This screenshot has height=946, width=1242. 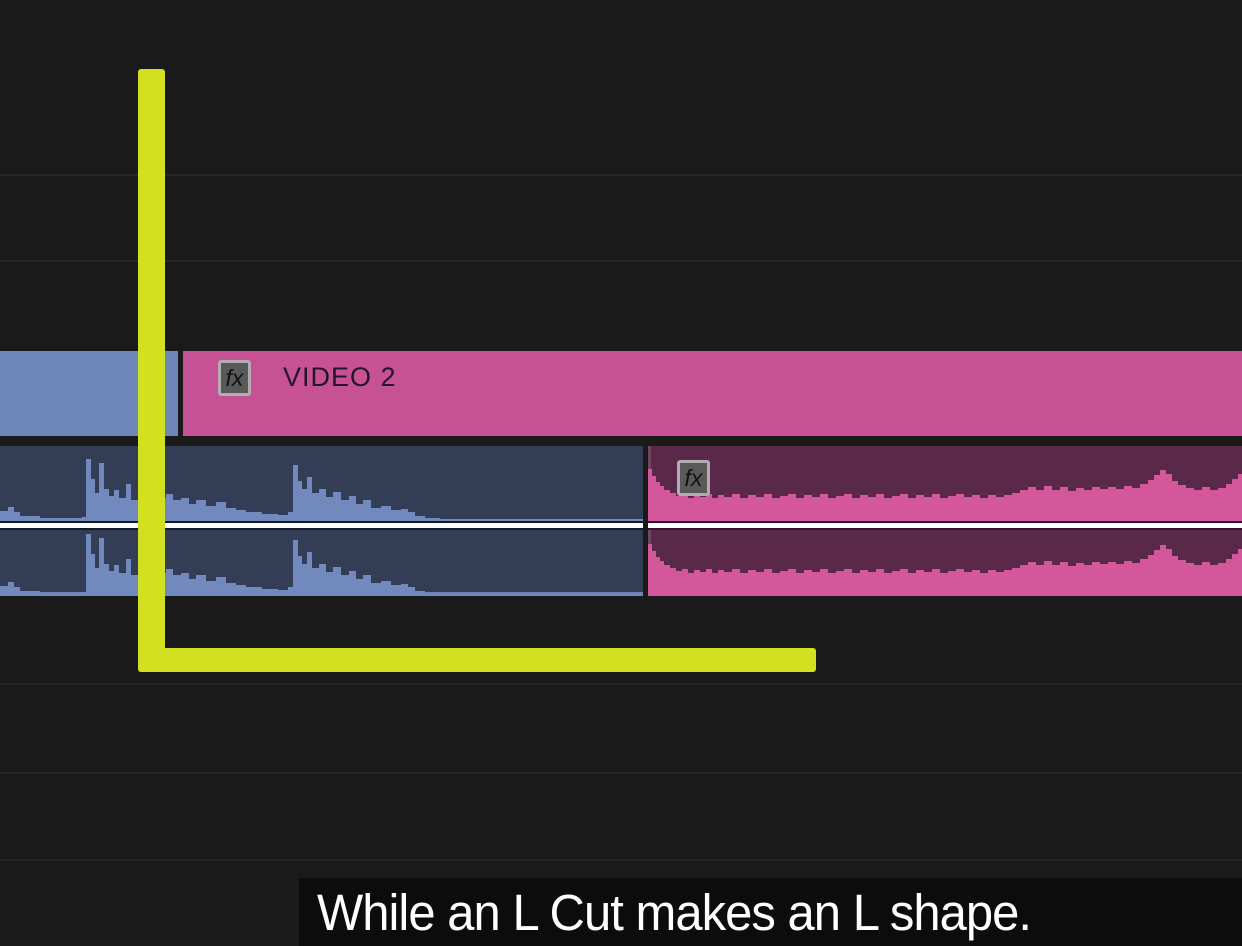 What do you see at coordinates (151, 370) in the screenshot?
I see `l-cut-annotation-vertical-bar` at bounding box center [151, 370].